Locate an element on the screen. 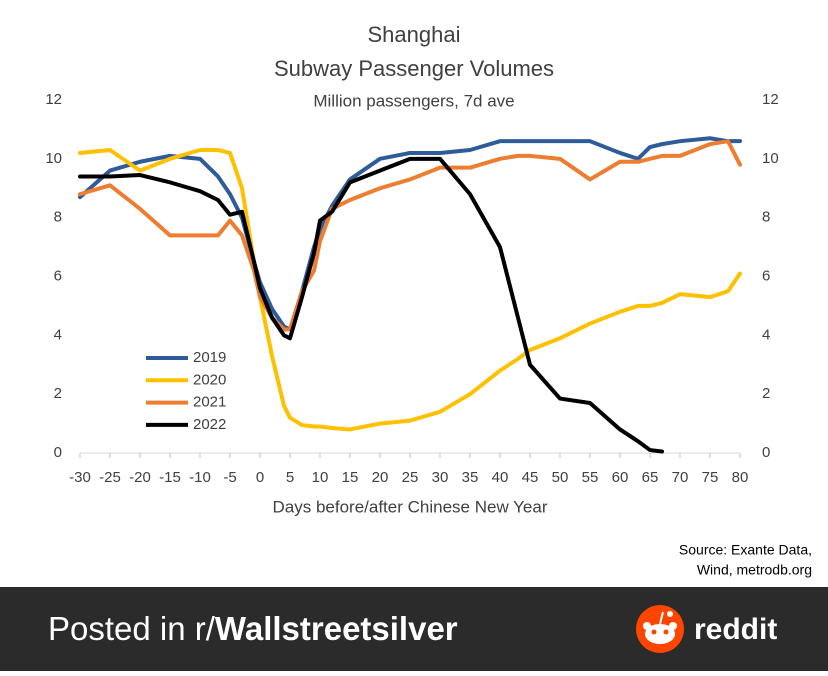 The height and width of the screenshot is (676, 828). chart-title: Shanghai is located at coordinates (414, 34).